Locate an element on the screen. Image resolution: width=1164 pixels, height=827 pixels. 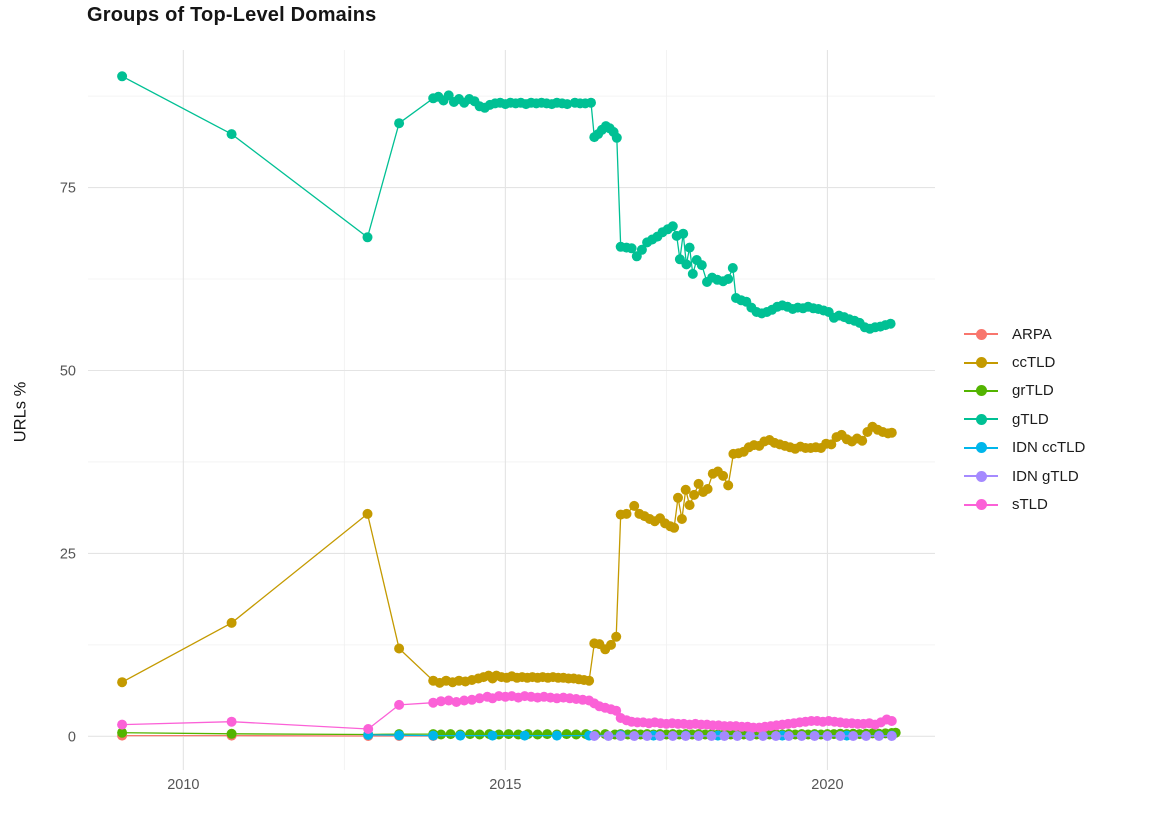
legend-item-idn-gtld: IDN gTLD is located at coordinates (1024, 476).